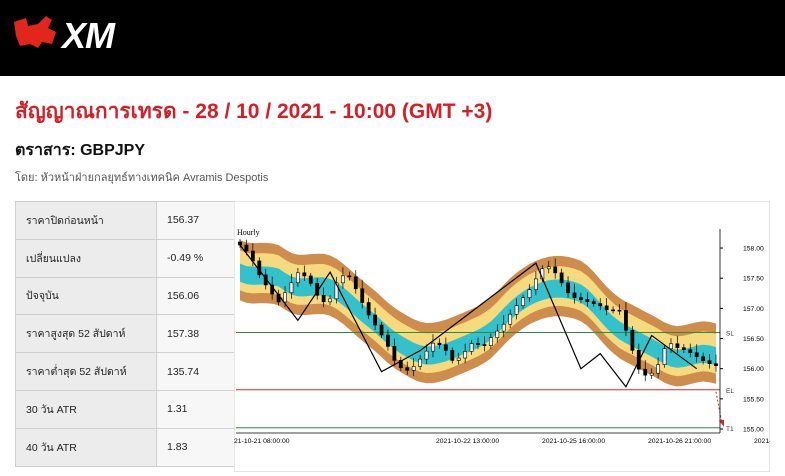 The height and width of the screenshot is (476, 785). What do you see at coordinates (730, 429) in the screenshot?
I see `level-label-t1: T1` at bounding box center [730, 429].